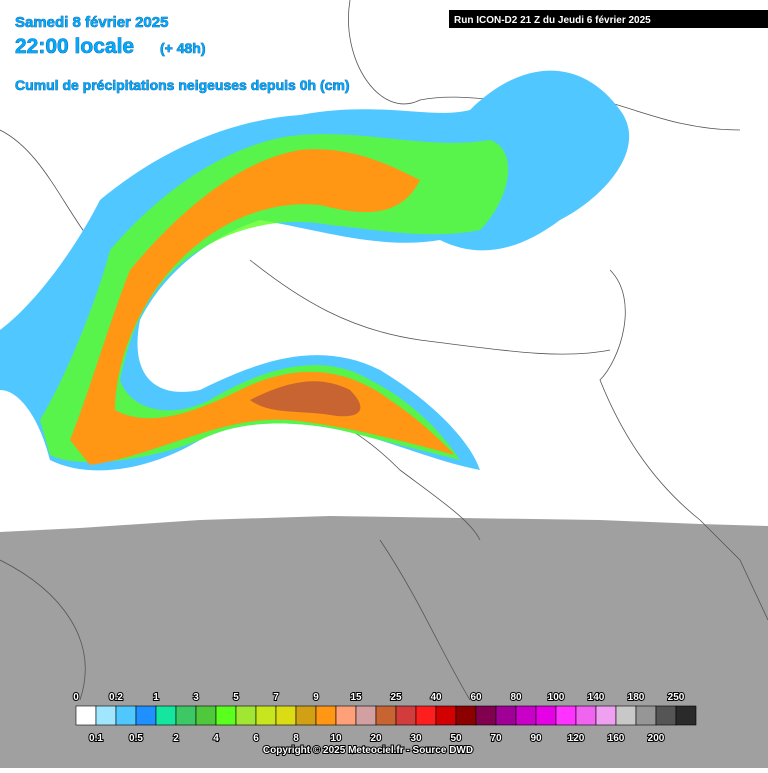  Describe the element at coordinates (316, 697) in the screenshot. I see `legend-label: 9` at that location.